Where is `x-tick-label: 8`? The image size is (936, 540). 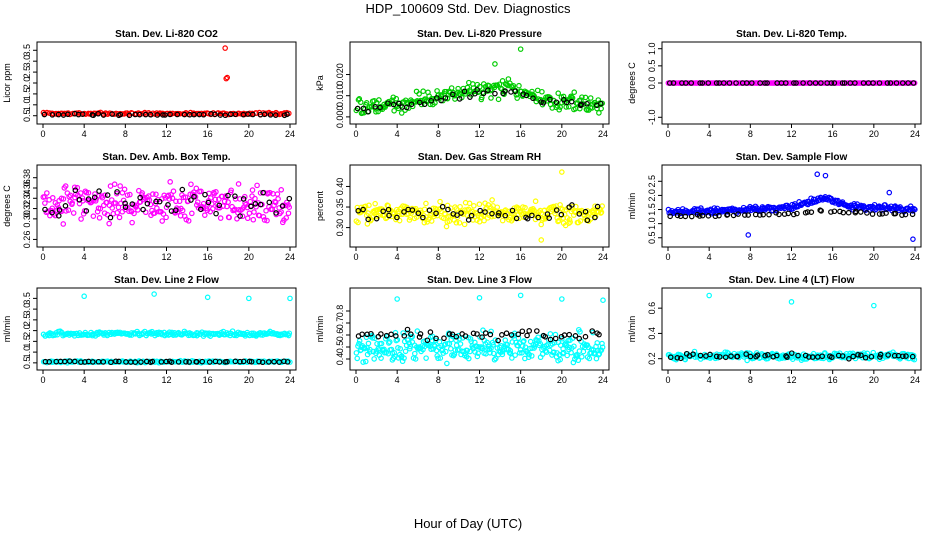
x-tick-label: 8 is located at coordinates (438, 257).